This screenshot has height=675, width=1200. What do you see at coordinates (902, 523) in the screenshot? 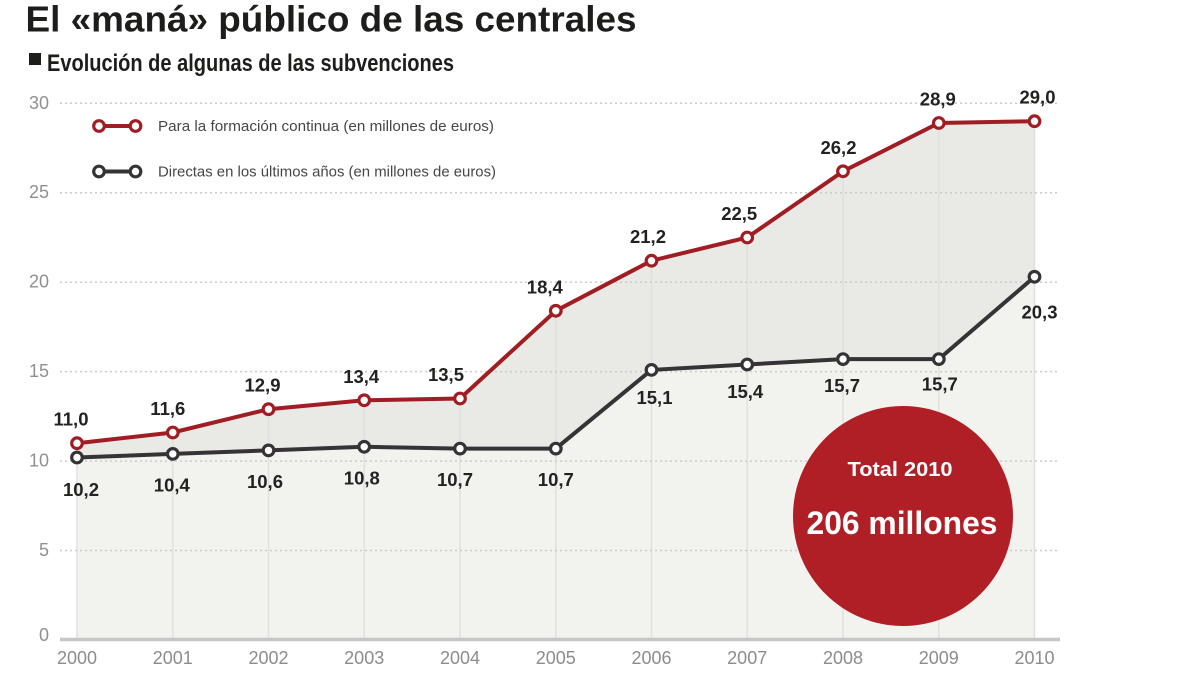
I see `svg-text: 206 millones` at bounding box center [902, 523].